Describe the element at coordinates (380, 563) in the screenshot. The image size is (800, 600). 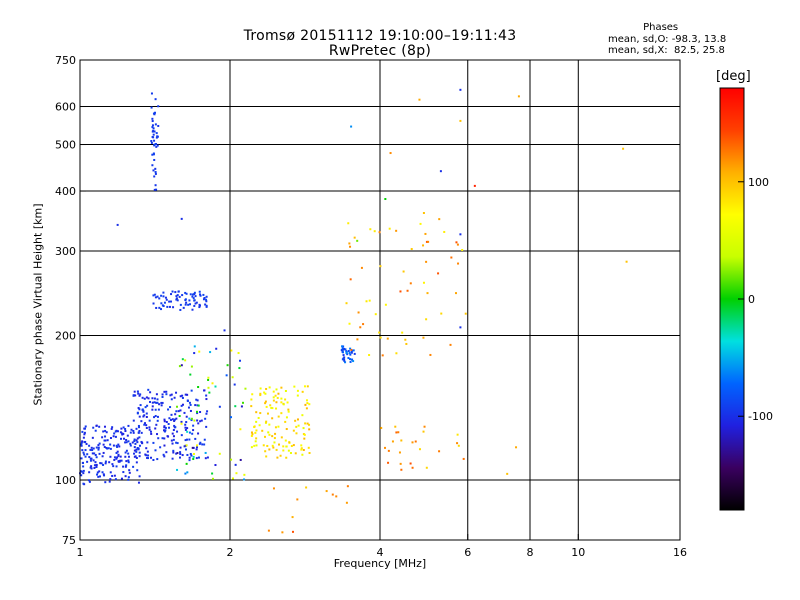
I see `x-axis-label: Frequency [MHz]` at that location.